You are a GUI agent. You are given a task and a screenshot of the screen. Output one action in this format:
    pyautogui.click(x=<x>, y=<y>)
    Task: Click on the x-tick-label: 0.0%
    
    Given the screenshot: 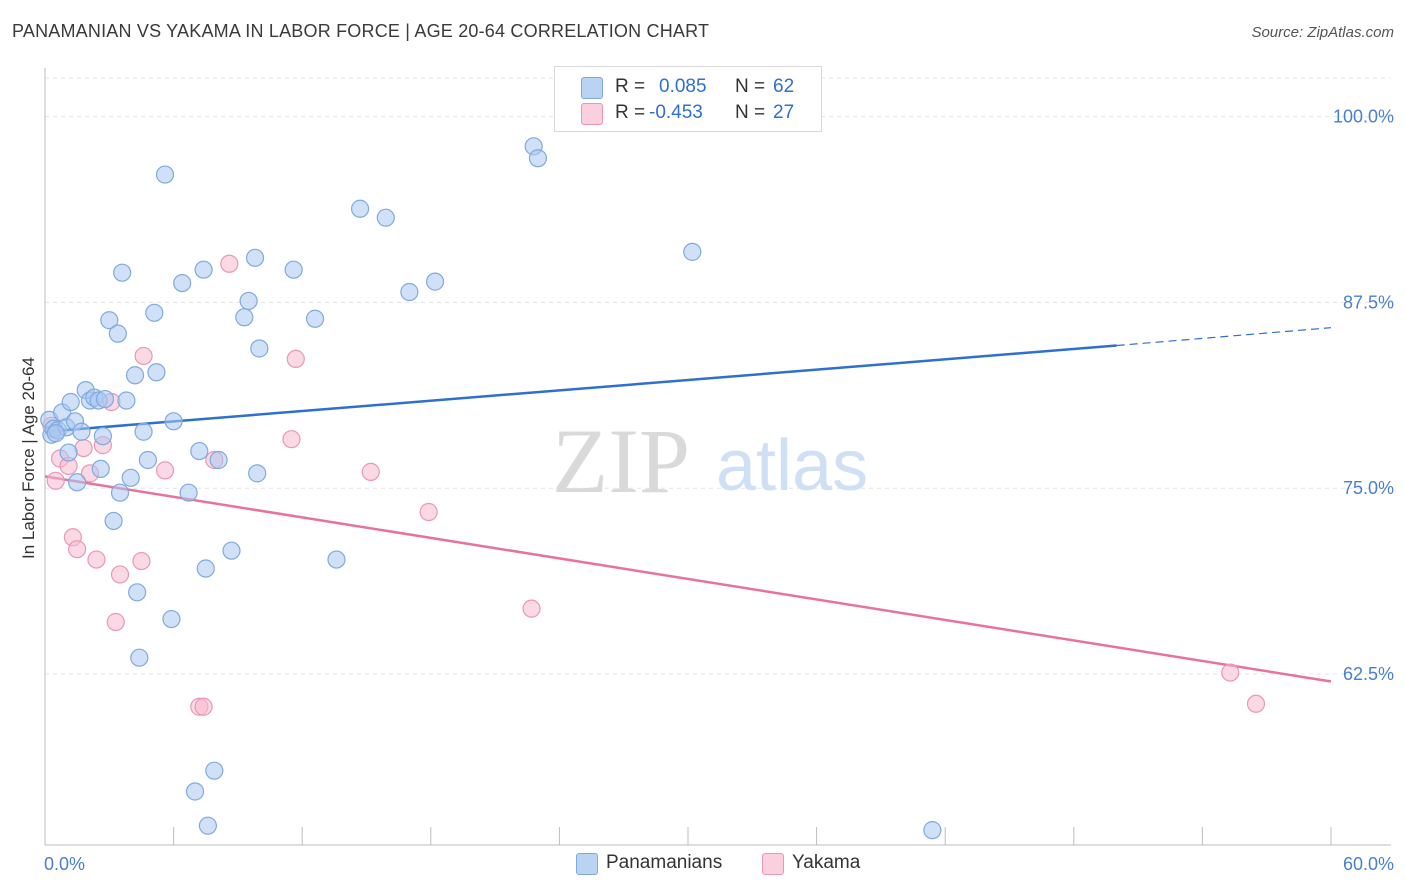 What is the action you would take?
    pyautogui.click(x=64, y=864)
    